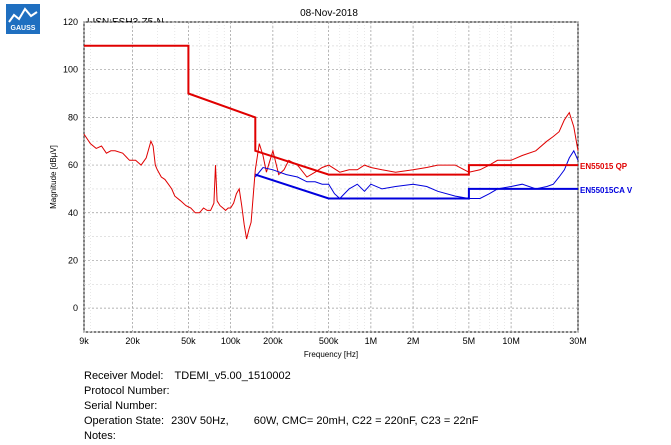 The height and width of the screenshot is (445, 671). I want to click on protocol-label: Protocol Number:, so click(127, 391).